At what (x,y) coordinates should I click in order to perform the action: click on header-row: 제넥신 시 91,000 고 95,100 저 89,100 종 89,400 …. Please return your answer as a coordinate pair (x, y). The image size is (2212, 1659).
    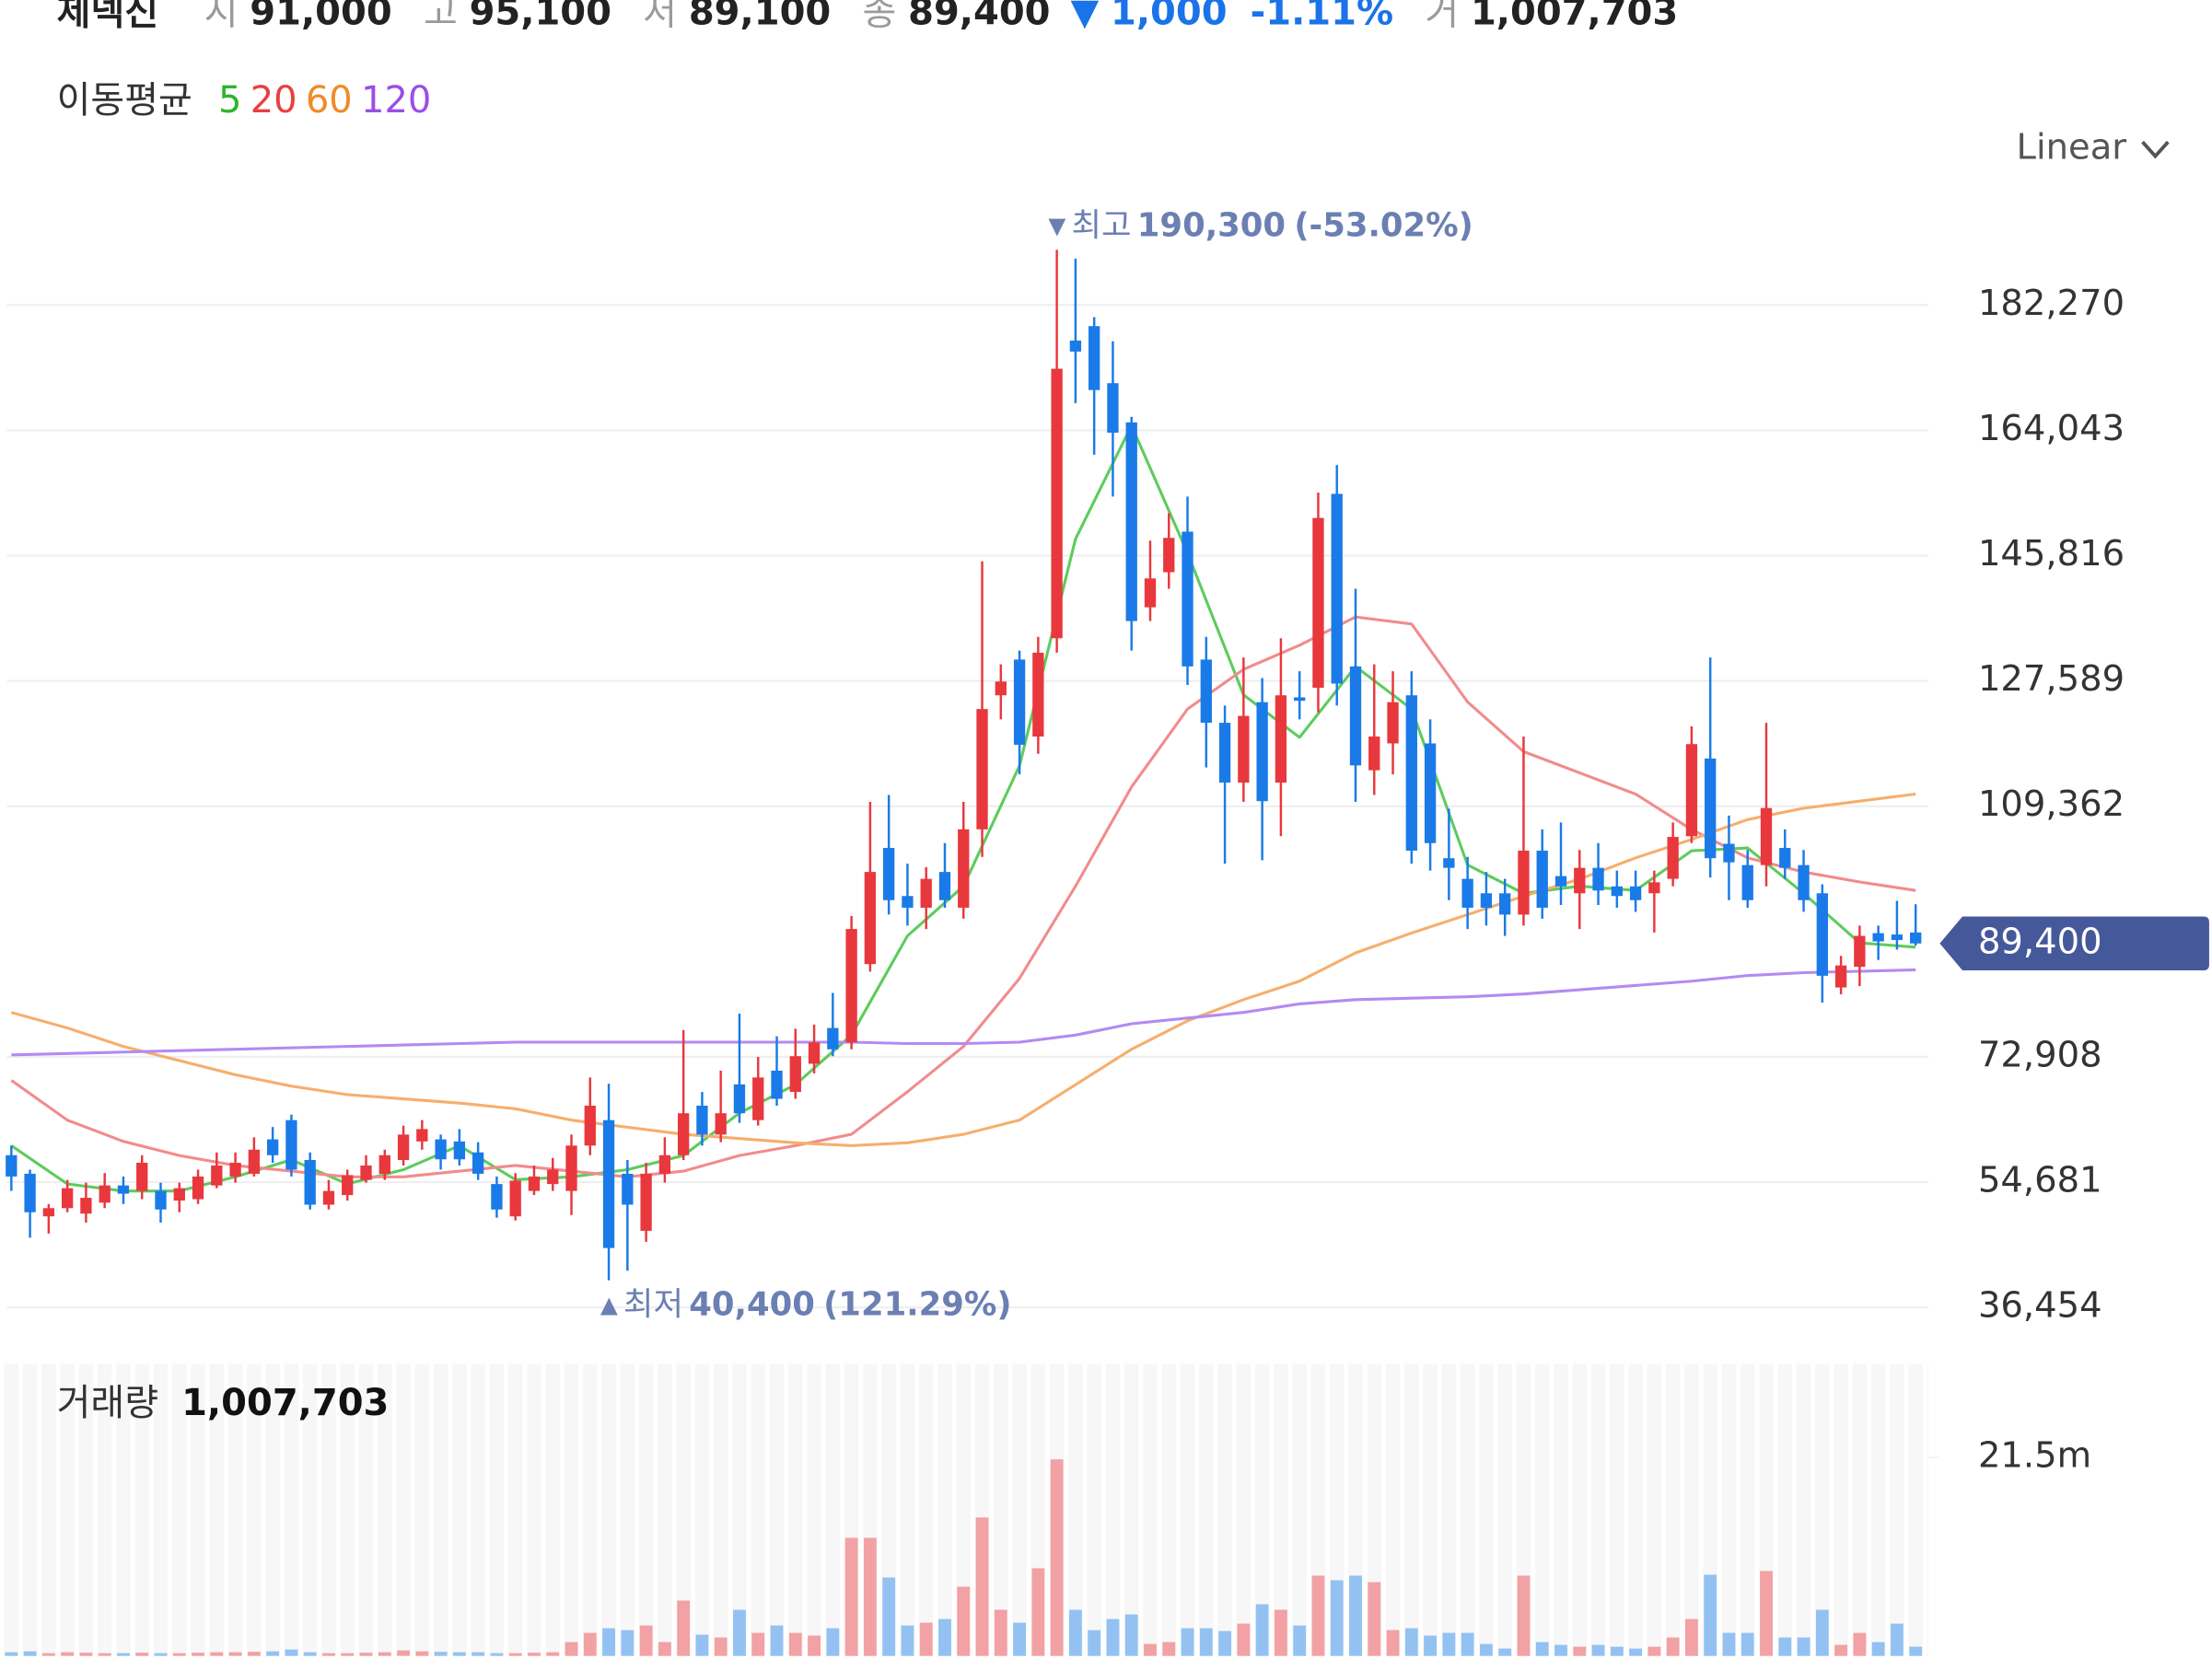
    Looking at the image, I should click on (868, 17).